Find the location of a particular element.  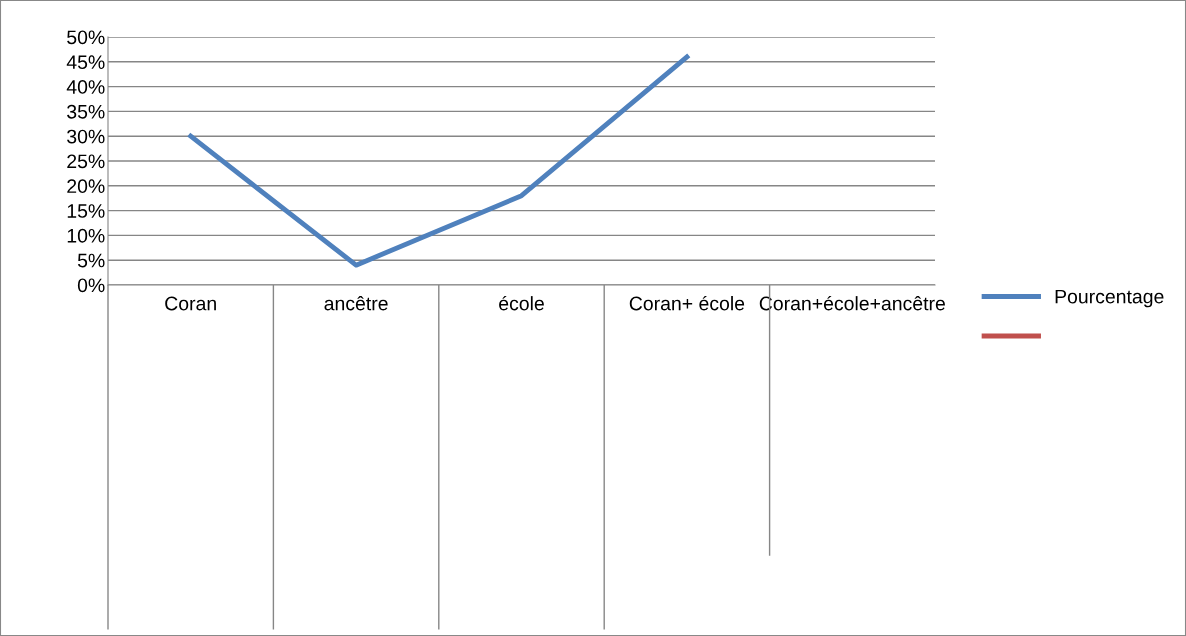

y-tick-label: 40% is located at coordinates (85, 87).